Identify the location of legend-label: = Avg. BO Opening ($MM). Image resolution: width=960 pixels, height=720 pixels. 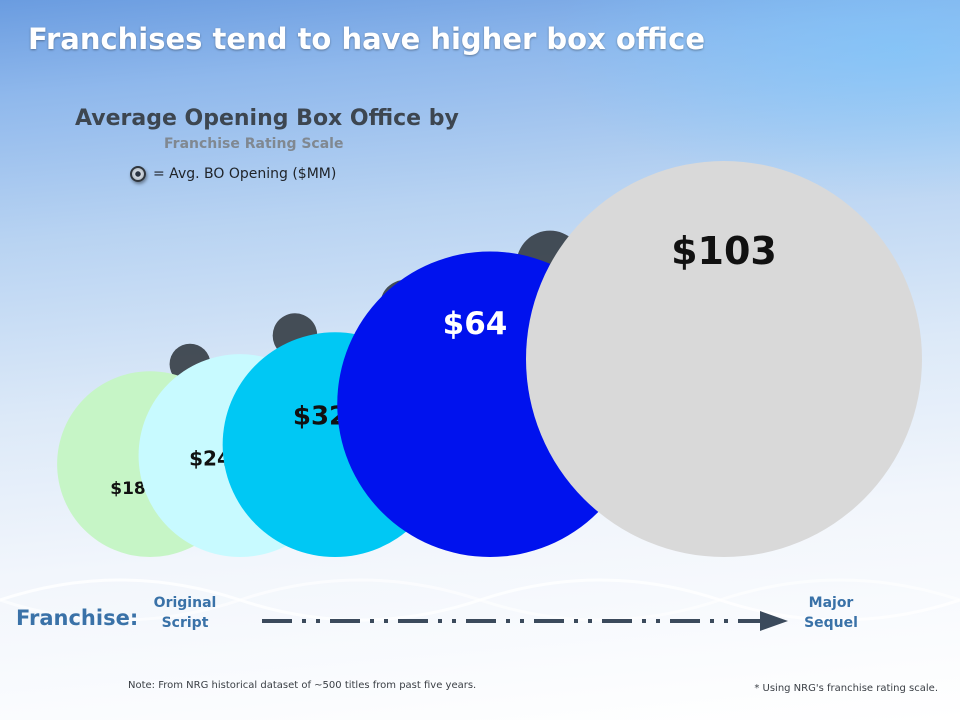
(245, 174).